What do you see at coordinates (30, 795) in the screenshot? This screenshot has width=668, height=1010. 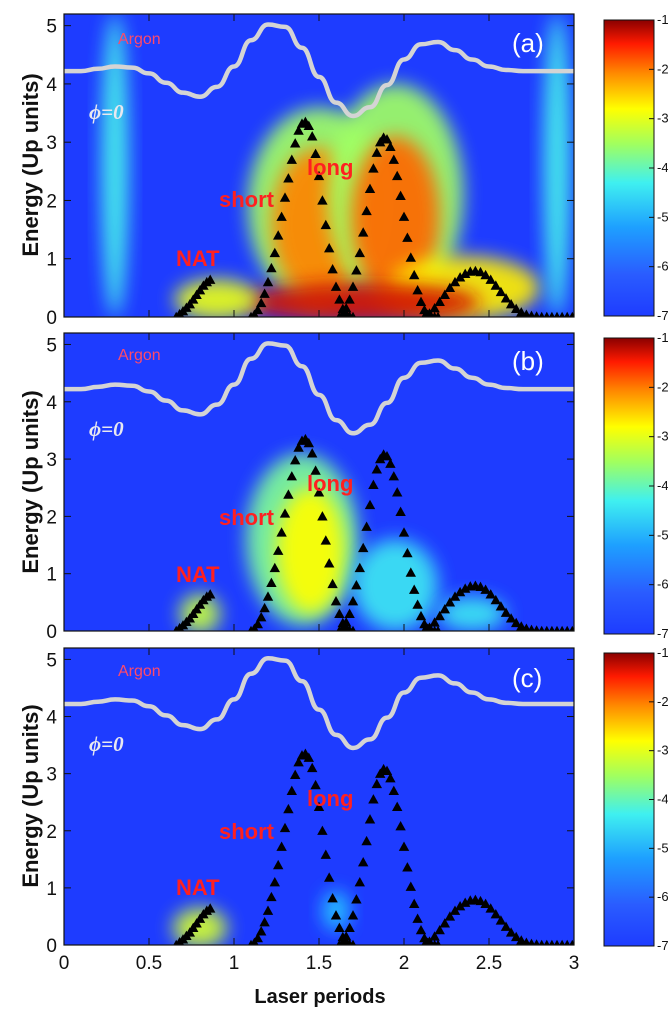 I see `y-axis-label-c: Energy (Up units)` at bounding box center [30, 795].